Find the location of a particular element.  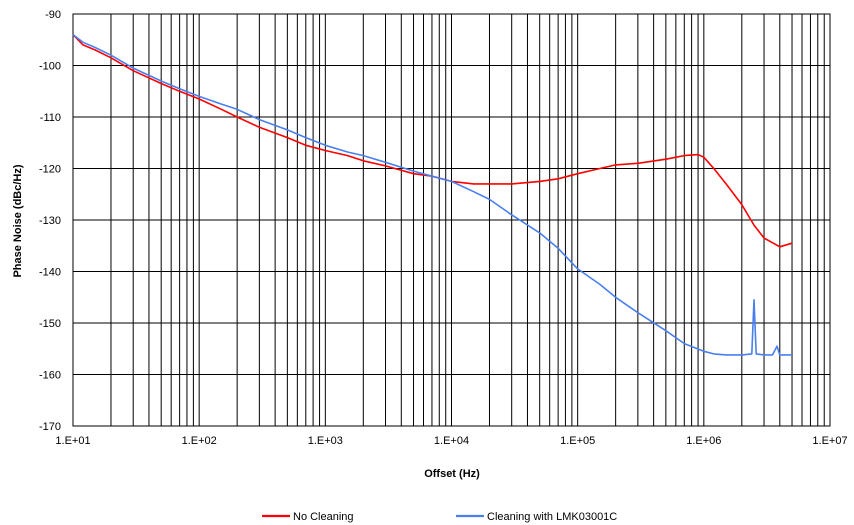

x-tick-label: 1.E+05 is located at coordinates (577, 441).